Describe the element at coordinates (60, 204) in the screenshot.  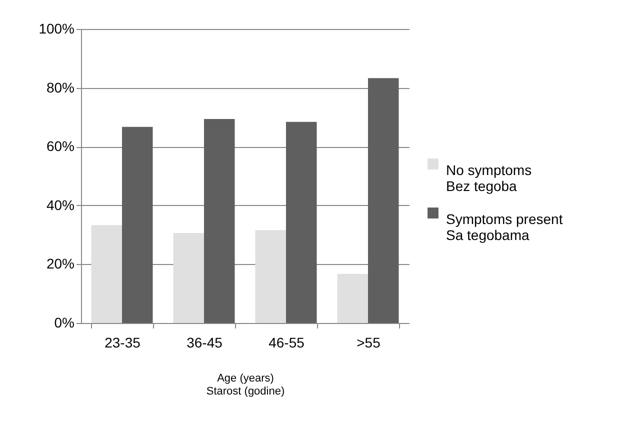
I see `y-tick-label: 40%` at that location.